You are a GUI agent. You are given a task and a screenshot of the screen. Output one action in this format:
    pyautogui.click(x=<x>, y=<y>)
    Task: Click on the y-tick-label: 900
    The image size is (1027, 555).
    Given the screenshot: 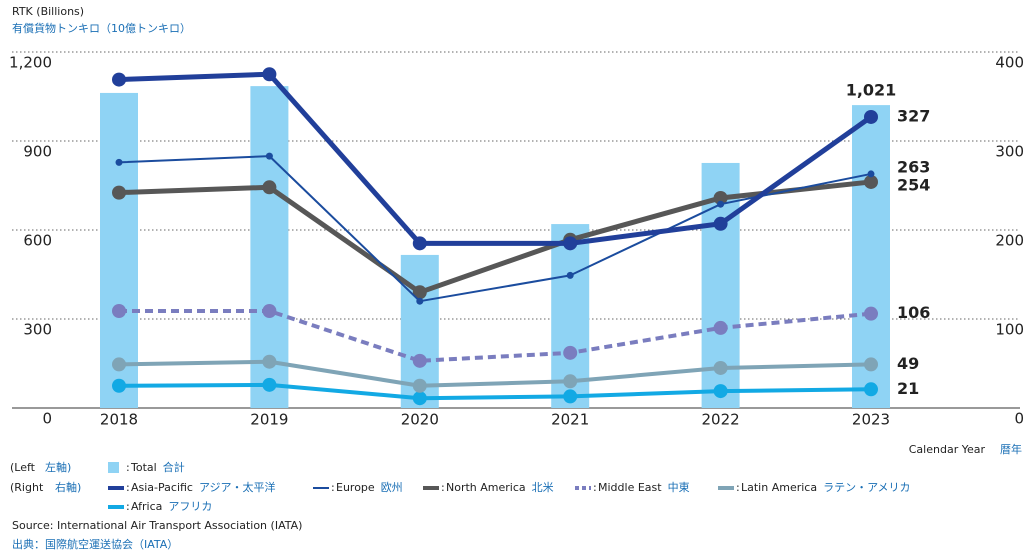 What is the action you would take?
    pyautogui.click(x=37, y=152)
    